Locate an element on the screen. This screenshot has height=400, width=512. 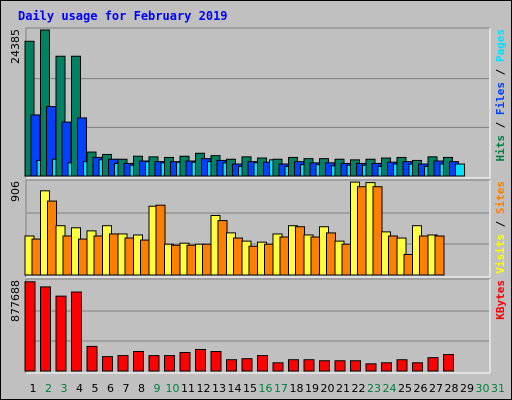
day-label: 7 is located at coordinates (126, 388).